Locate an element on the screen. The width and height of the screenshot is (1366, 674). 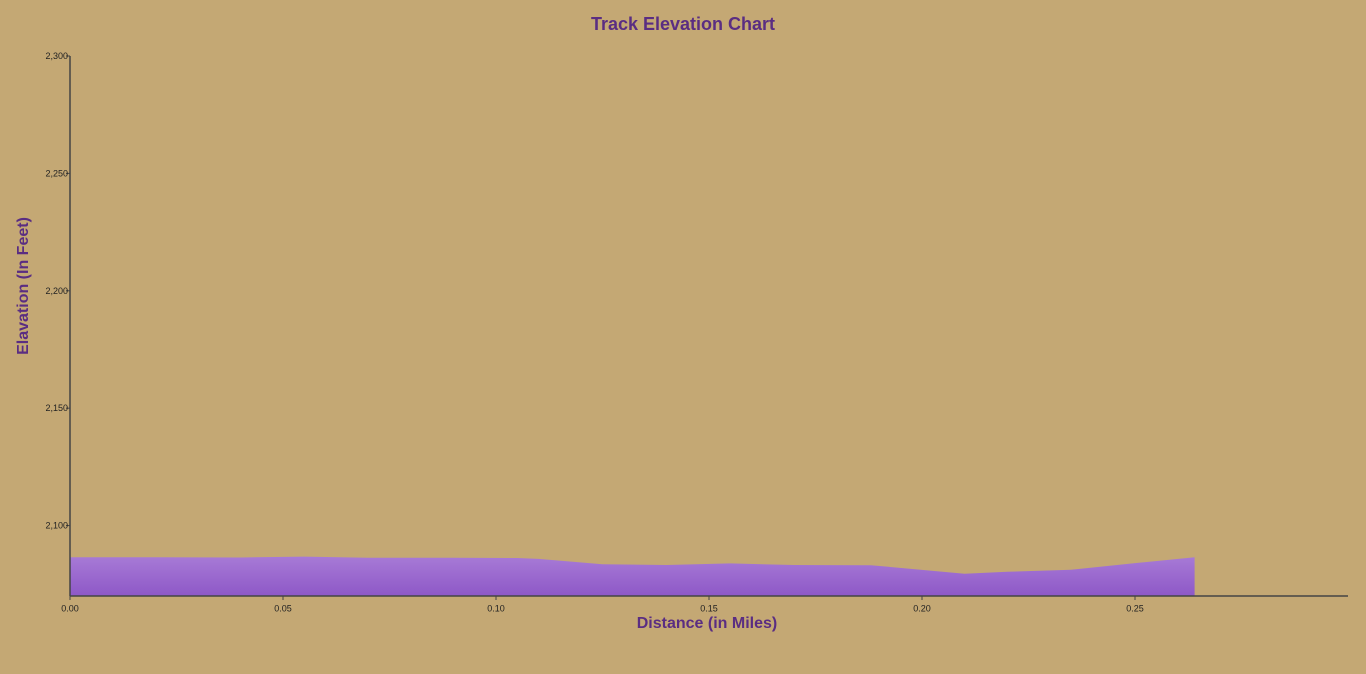
x-tick-label: 0.00 is located at coordinates (70, 608).